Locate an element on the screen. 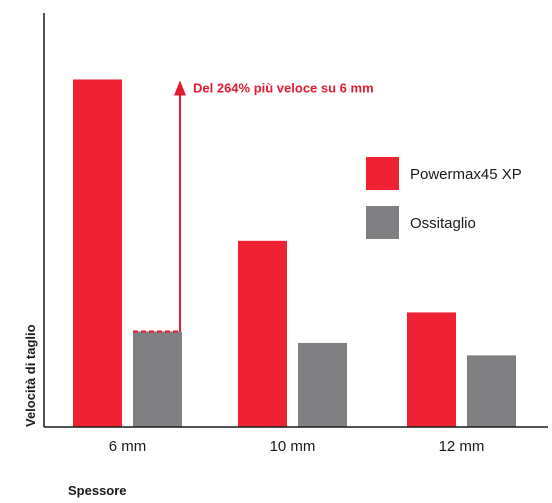 The image size is (552, 503). bar-ossitaglio-12mm is located at coordinates (491, 391).